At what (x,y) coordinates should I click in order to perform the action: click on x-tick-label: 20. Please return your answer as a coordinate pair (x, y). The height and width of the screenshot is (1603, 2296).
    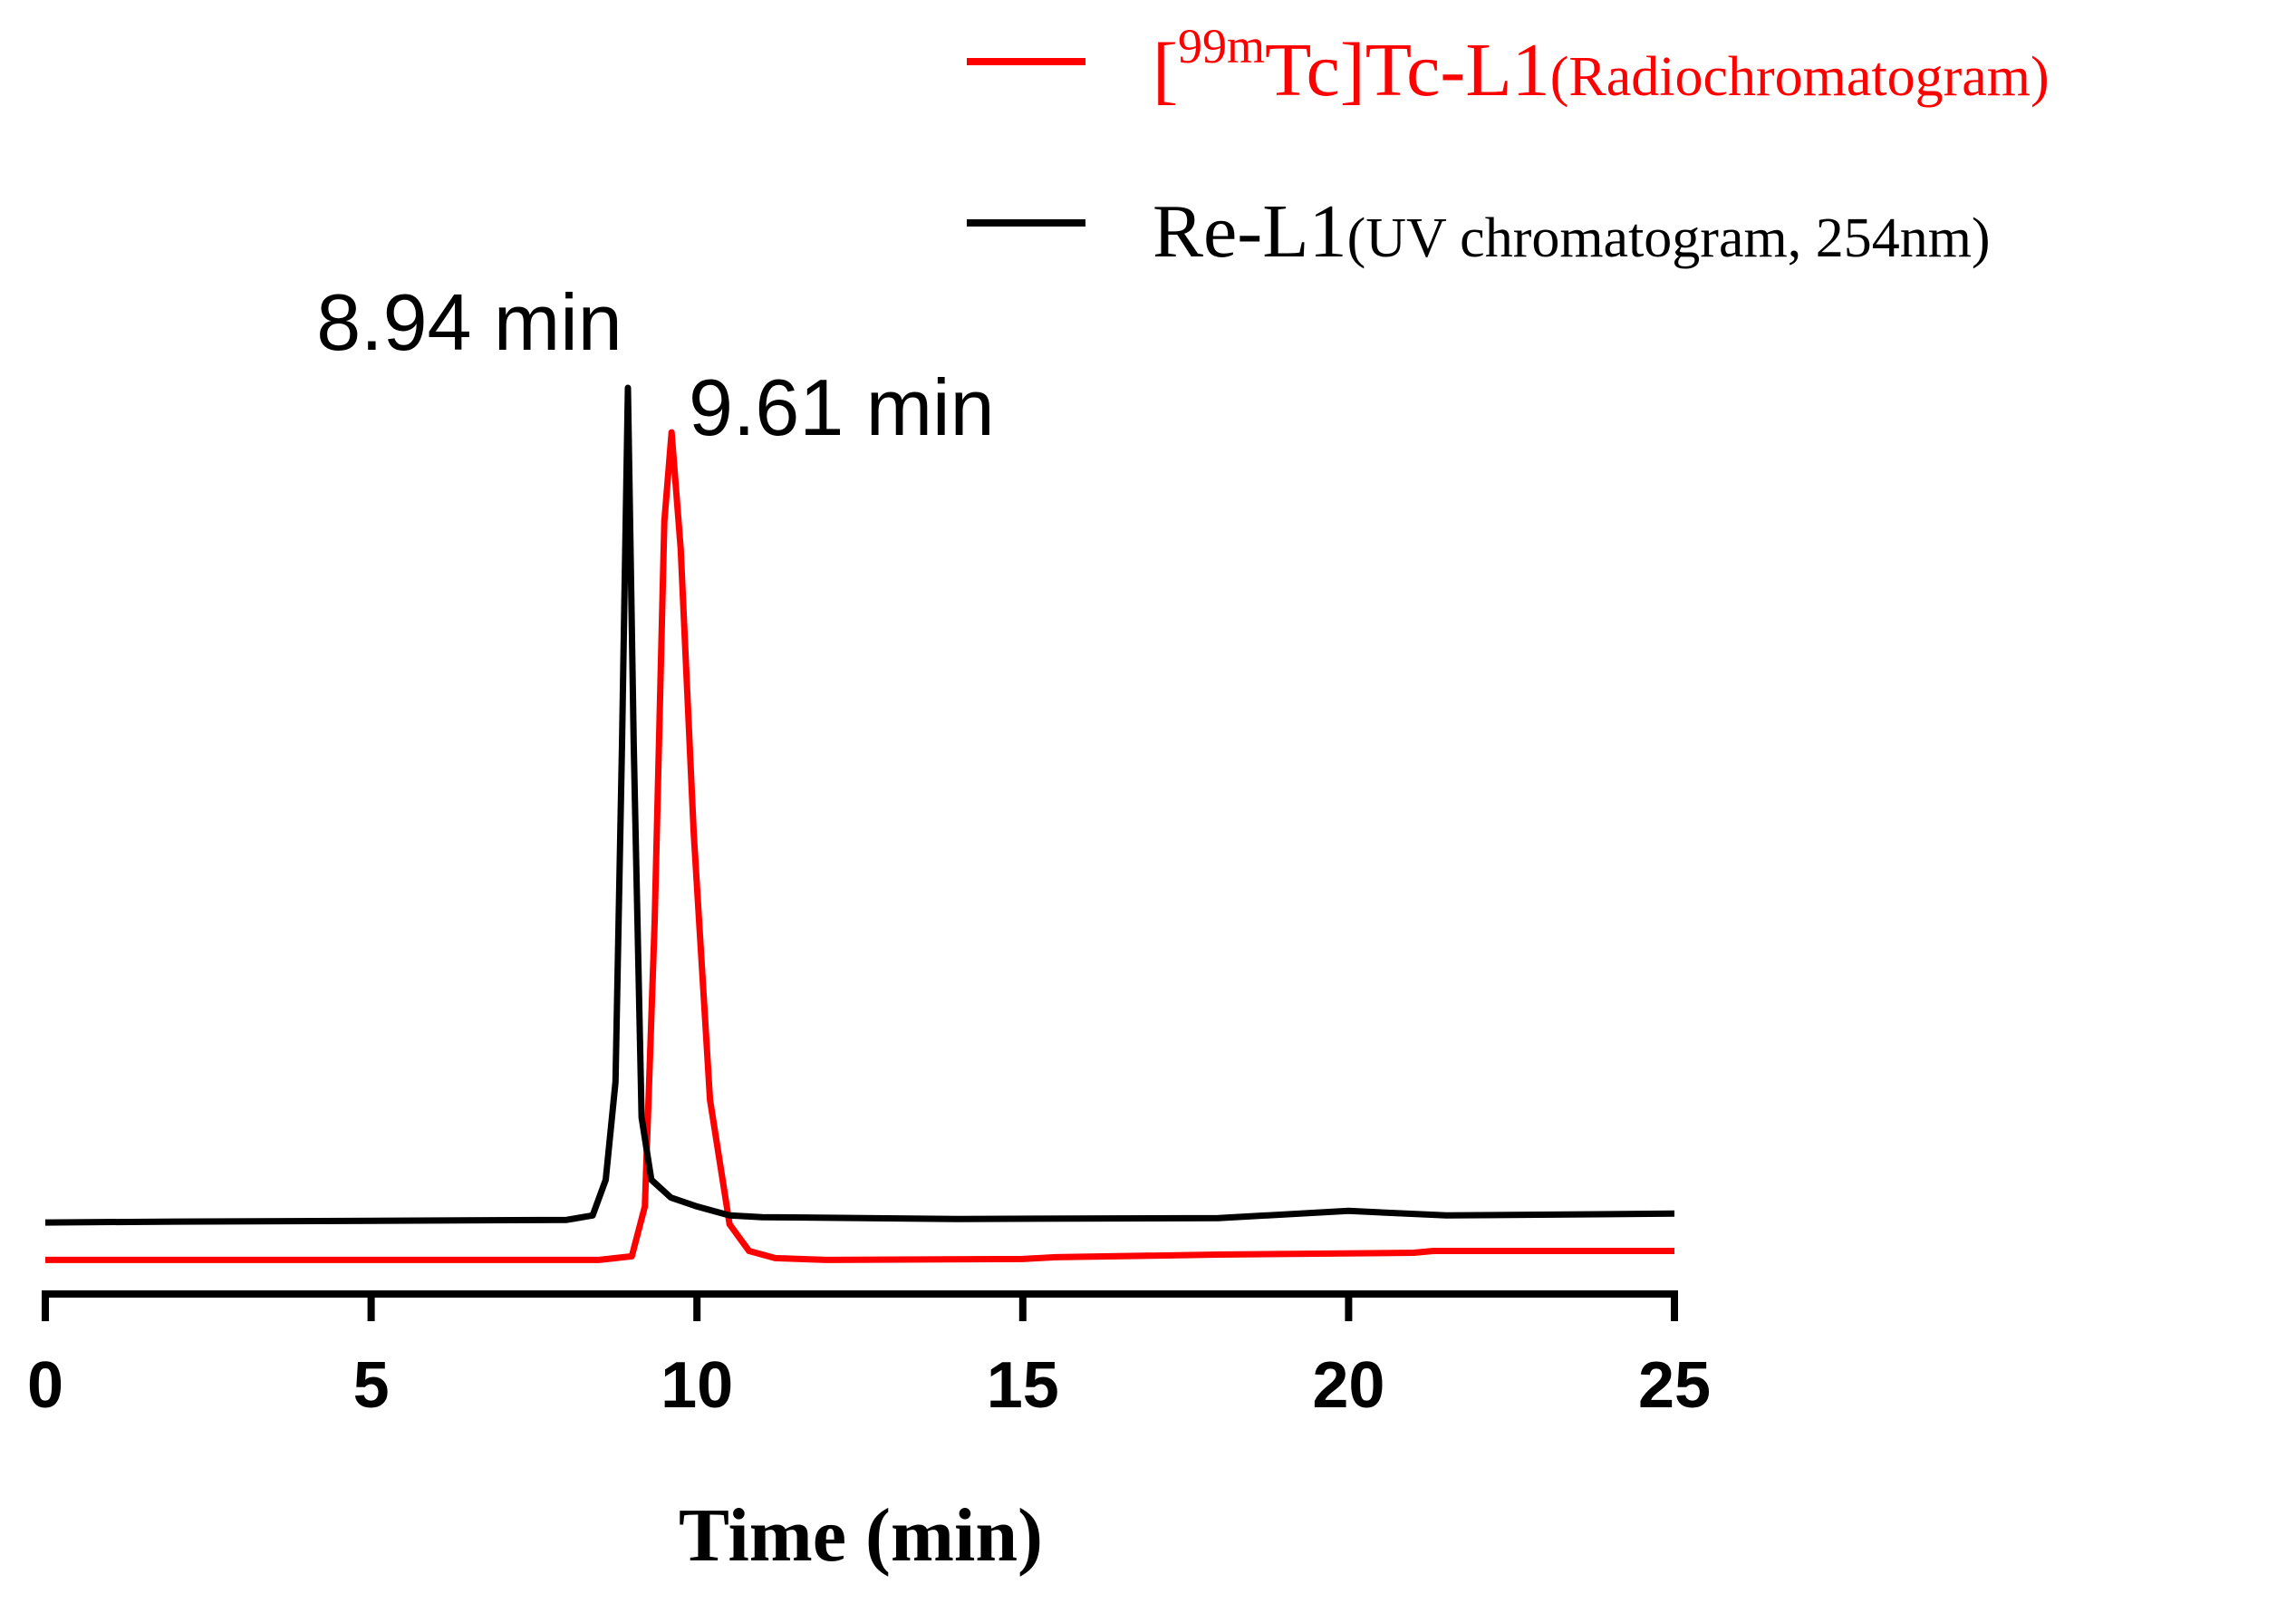
    Looking at the image, I should click on (1348, 1385).